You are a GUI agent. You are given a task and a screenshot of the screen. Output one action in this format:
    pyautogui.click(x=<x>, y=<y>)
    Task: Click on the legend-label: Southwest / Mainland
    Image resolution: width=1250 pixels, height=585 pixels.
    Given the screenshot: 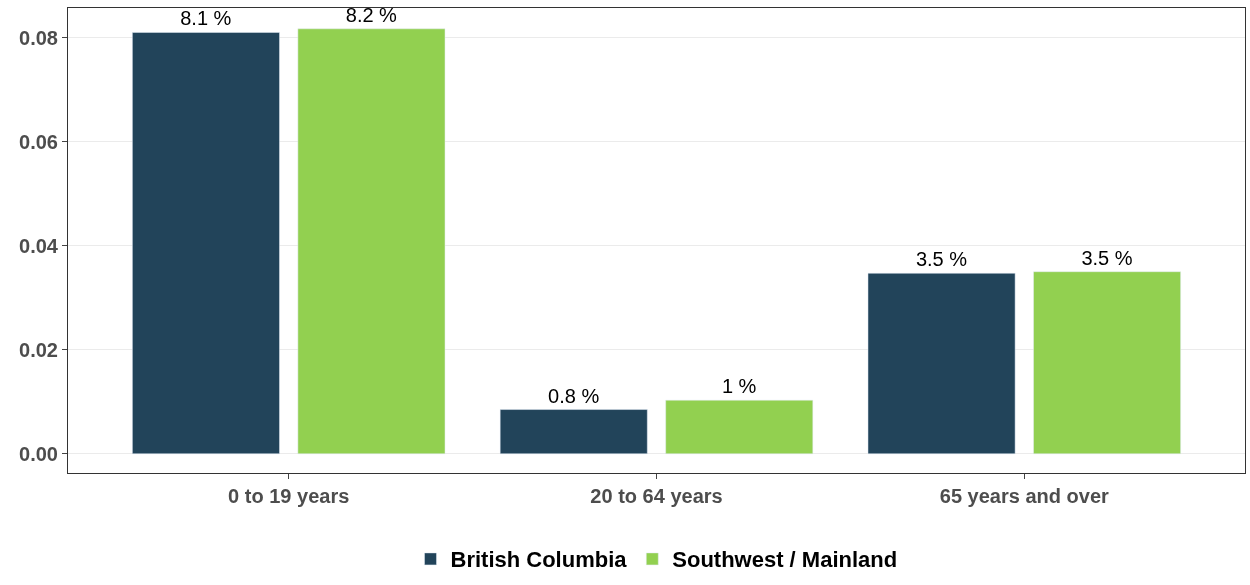 What is the action you would take?
    pyautogui.click(x=785, y=560)
    